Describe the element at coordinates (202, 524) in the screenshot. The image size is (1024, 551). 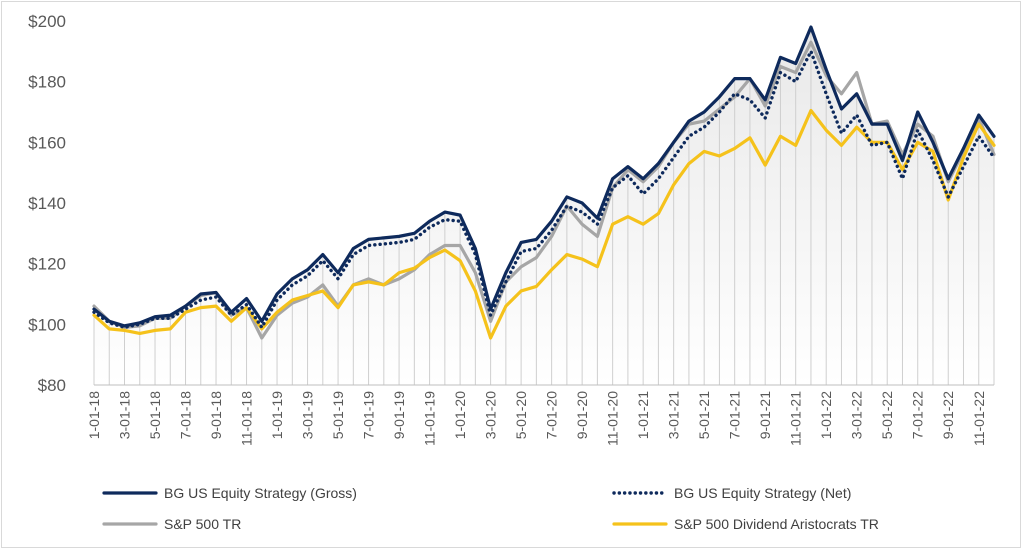
I see `legend-label: S&P 500 TR` at that location.